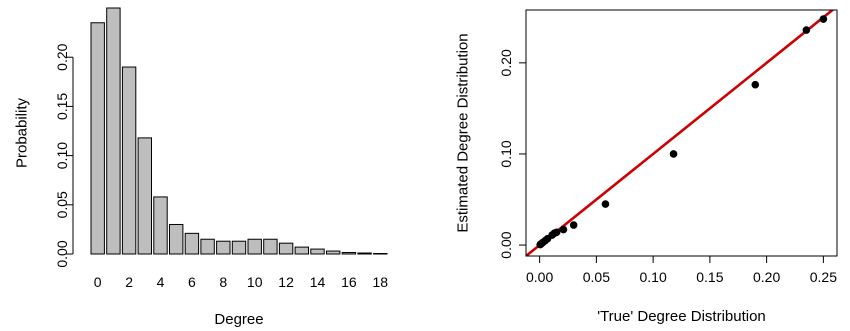 Image resolution: width=850 pixels, height=331 pixels. I want to click on x-tick-label: 18, so click(381, 282).